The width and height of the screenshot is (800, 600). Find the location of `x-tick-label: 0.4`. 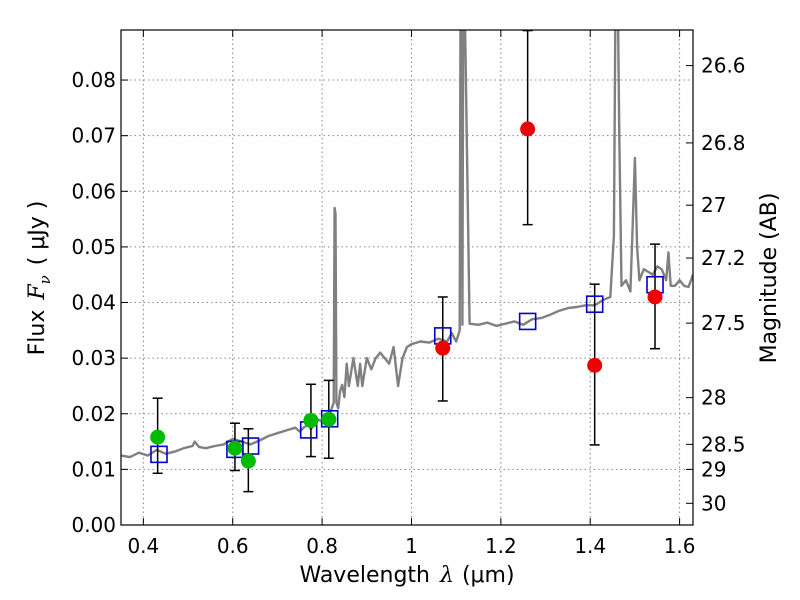

x-tick-label: 0.4 is located at coordinates (143, 546).